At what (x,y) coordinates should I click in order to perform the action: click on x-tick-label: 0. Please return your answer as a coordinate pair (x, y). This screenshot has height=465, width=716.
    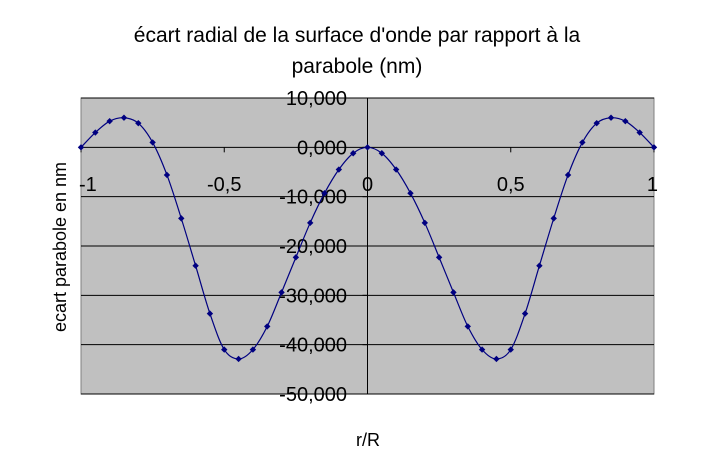
    Looking at the image, I should click on (367, 185).